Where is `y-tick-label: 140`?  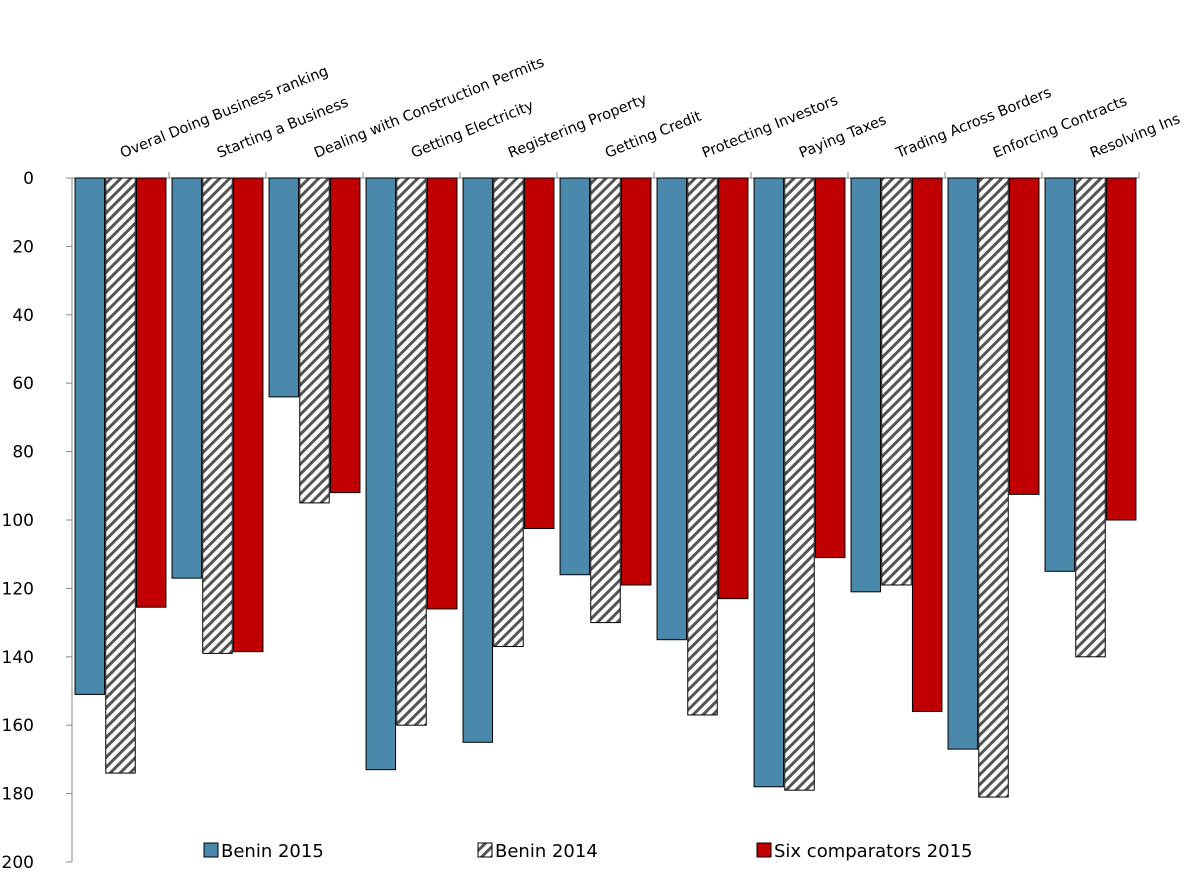 y-tick-label: 140 is located at coordinates (18, 658).